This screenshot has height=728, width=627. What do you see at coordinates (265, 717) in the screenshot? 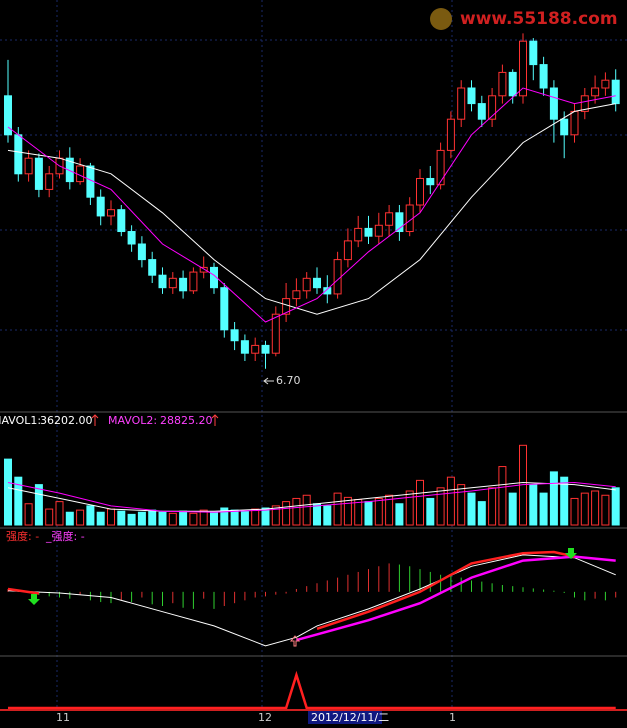
I see `x-tick-label: 12` at bounding box center [265, 717].